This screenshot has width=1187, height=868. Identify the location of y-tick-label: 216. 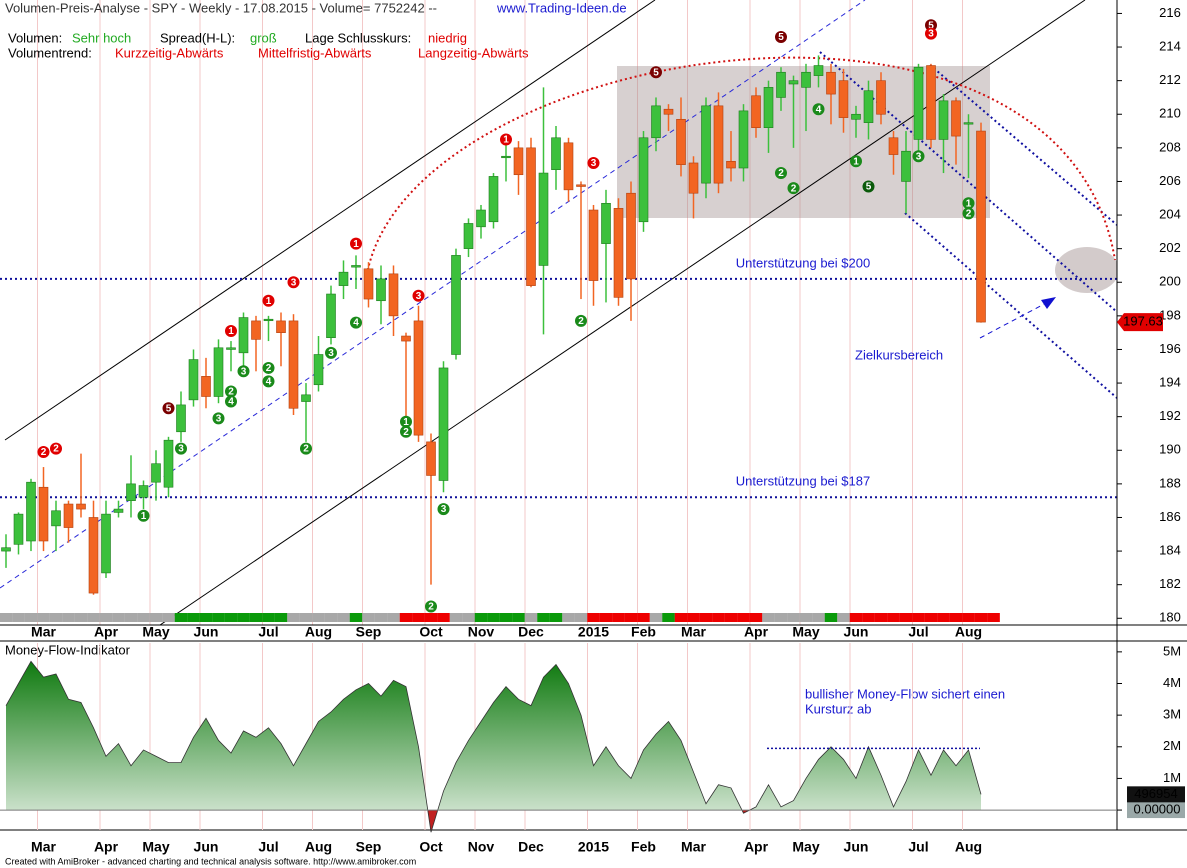
(1170, 12).